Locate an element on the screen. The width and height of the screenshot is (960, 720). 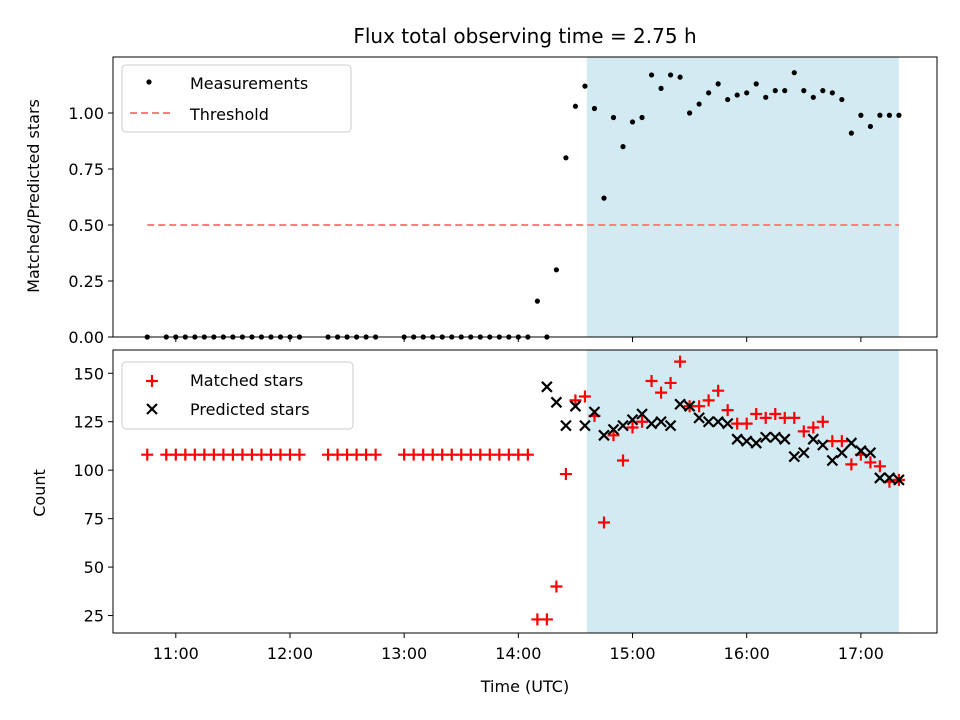
y-tick-label: 0.00 is located at coordinates (86, 337).